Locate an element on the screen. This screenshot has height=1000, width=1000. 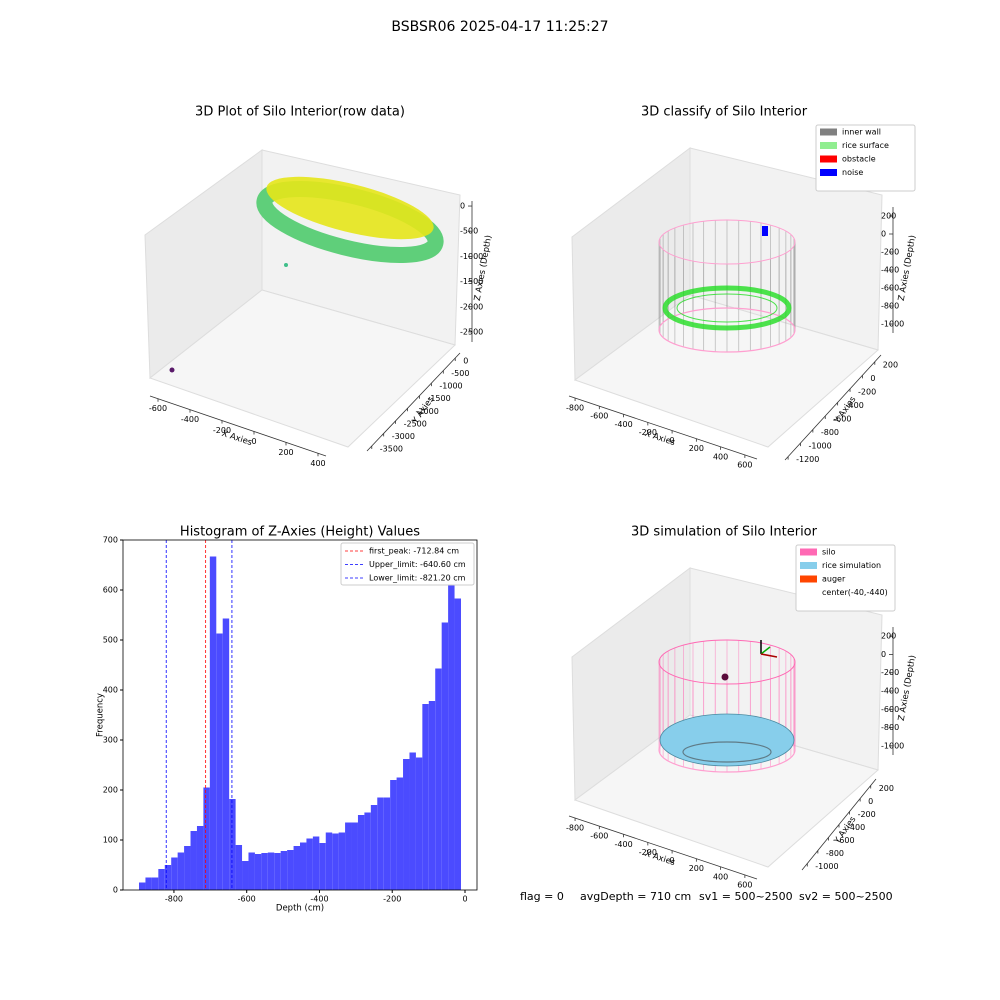
y-tick-label: 500 is located at coordinates (110, 640).